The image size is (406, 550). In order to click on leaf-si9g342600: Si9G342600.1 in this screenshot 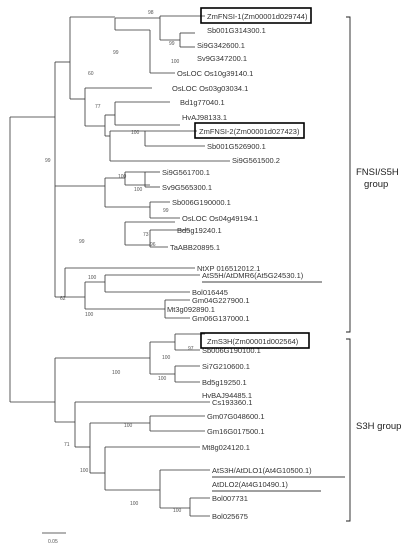, I will do `click(221, 45)`.